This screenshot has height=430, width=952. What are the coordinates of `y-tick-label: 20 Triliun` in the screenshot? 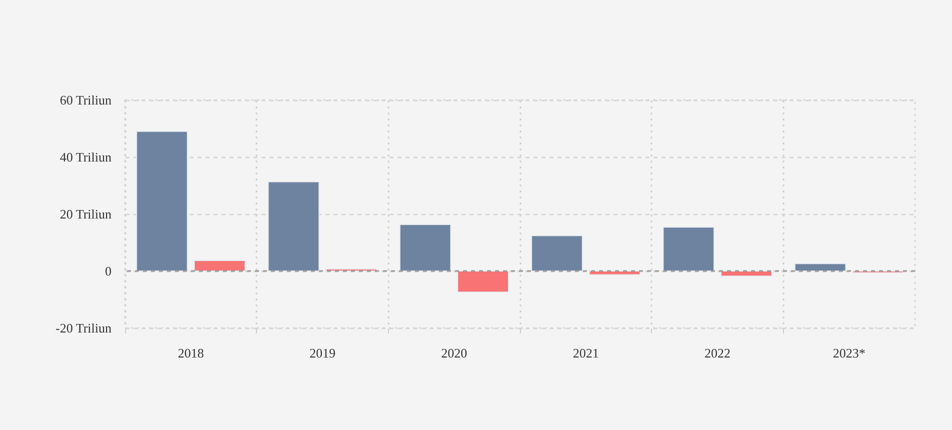 It's located at (86, 214).